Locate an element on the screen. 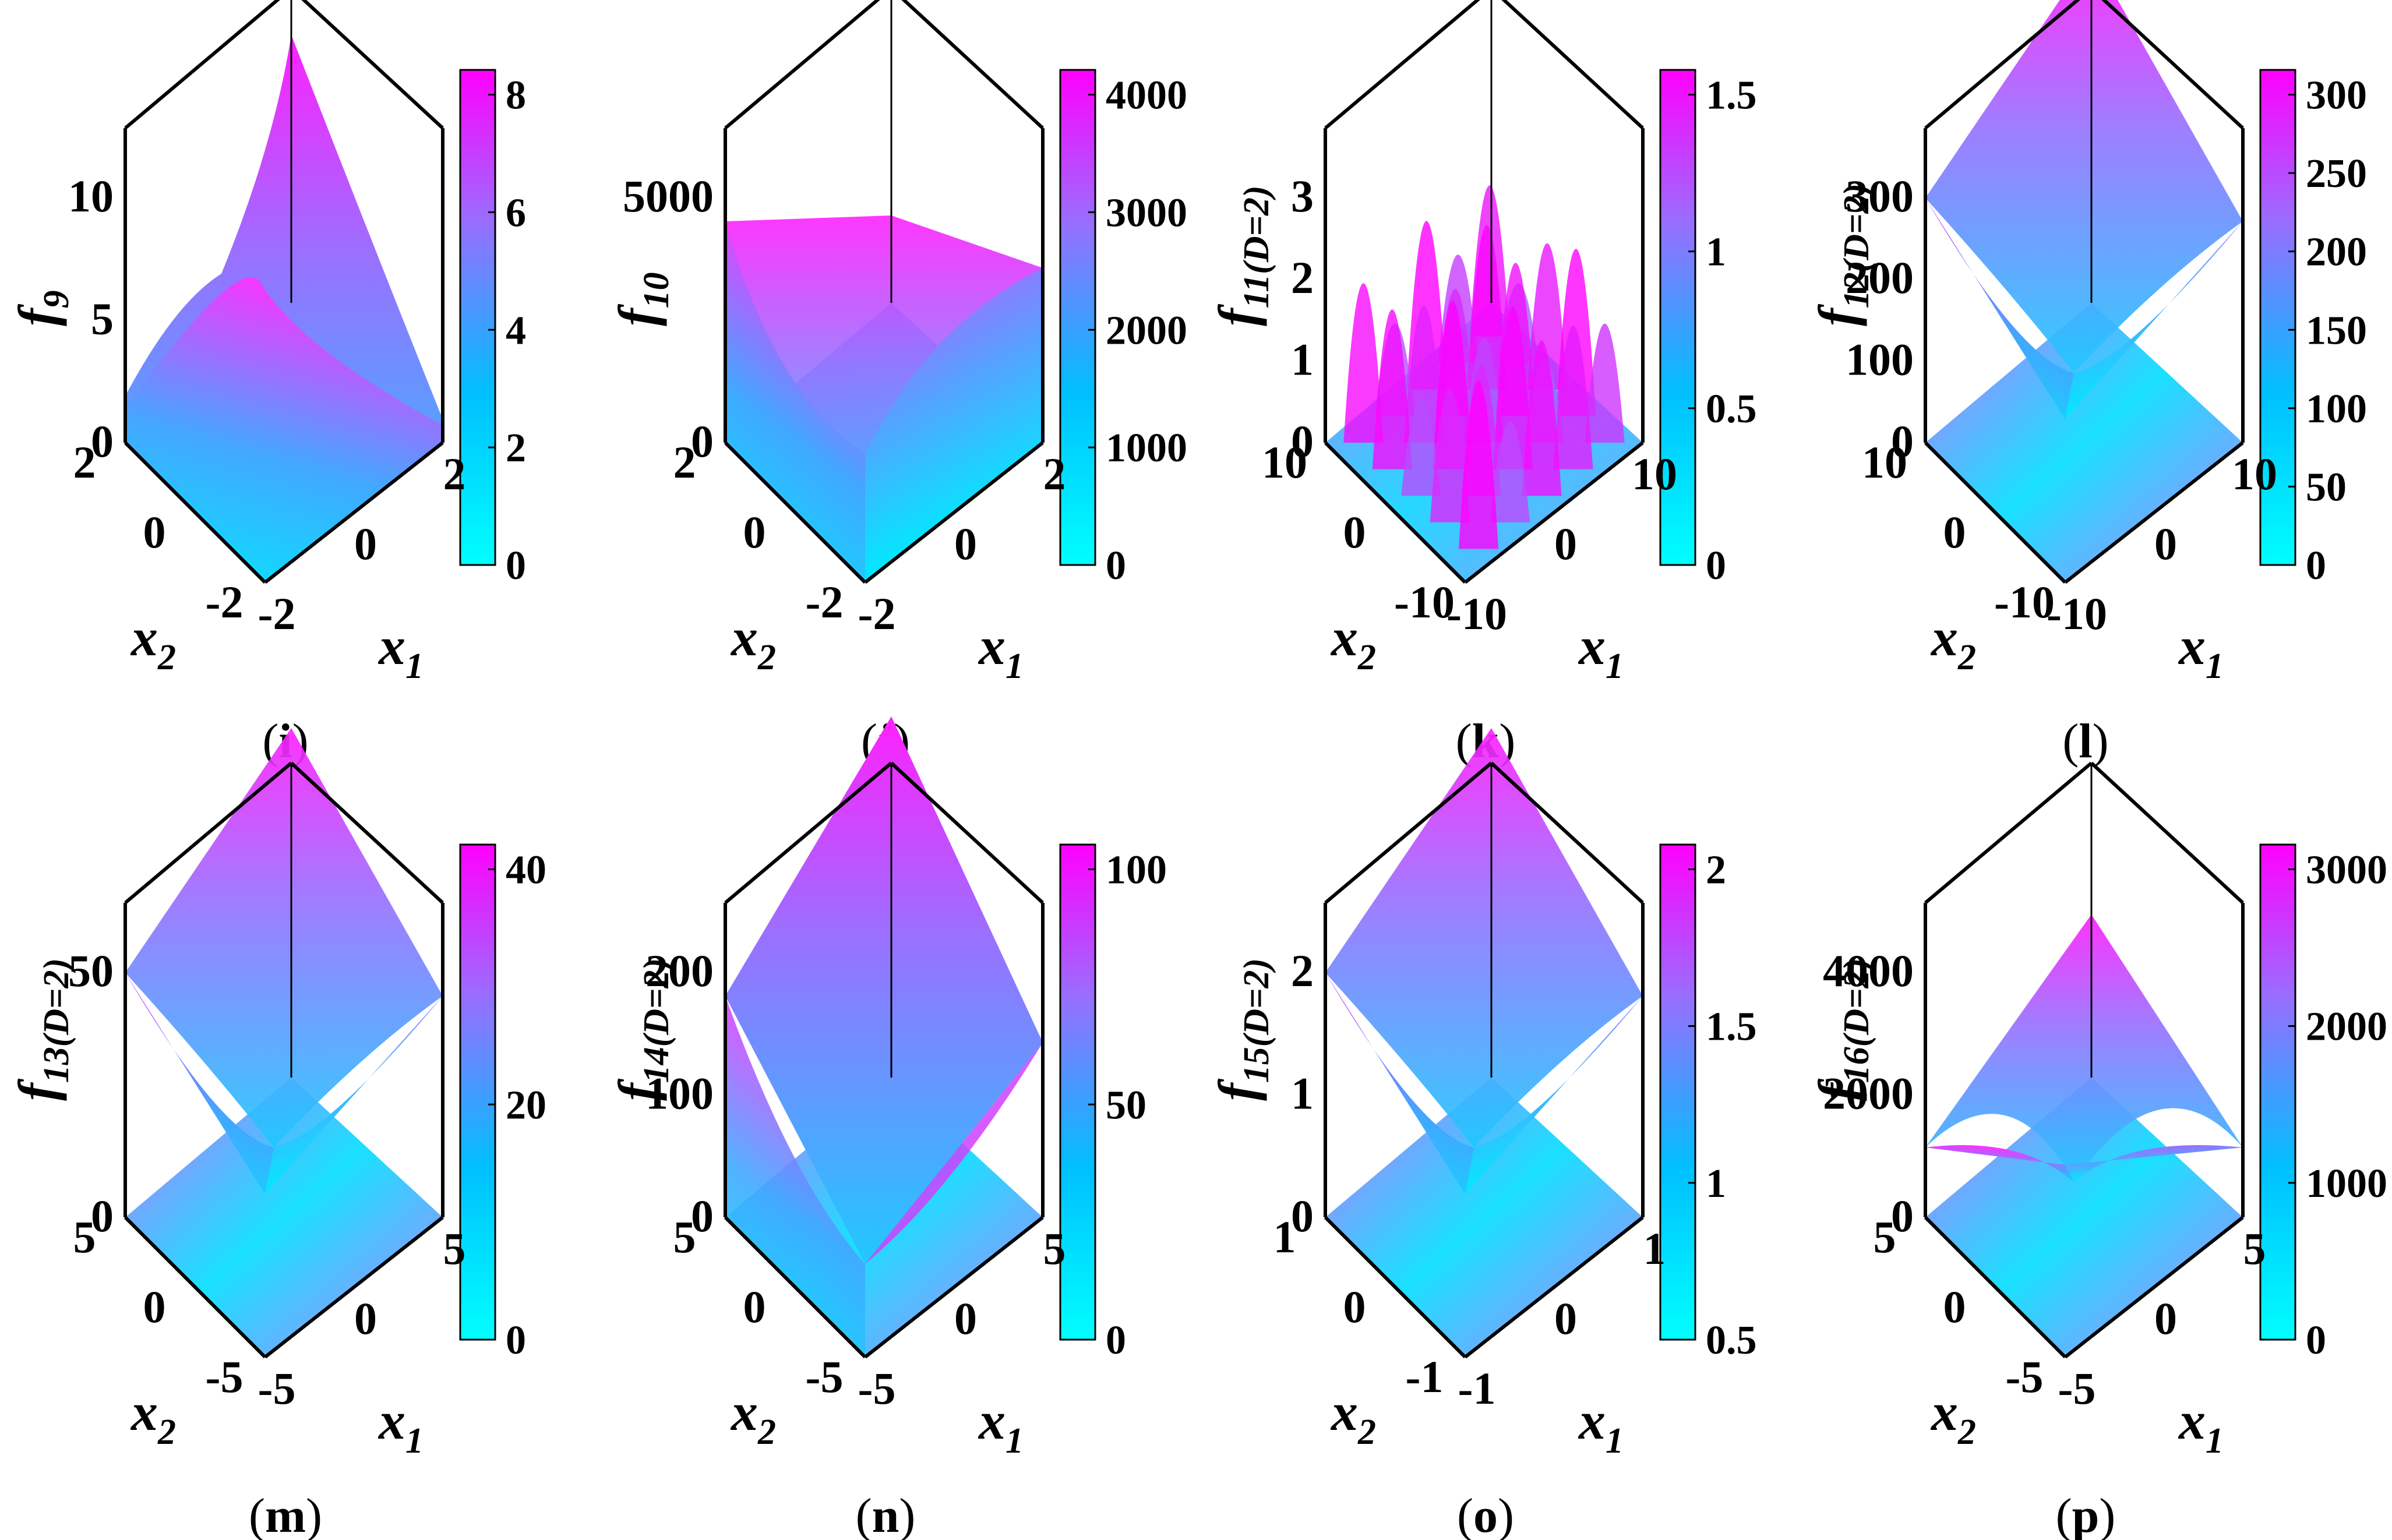  x2-tick-label: 5 is located at coordinates (84, 1236).